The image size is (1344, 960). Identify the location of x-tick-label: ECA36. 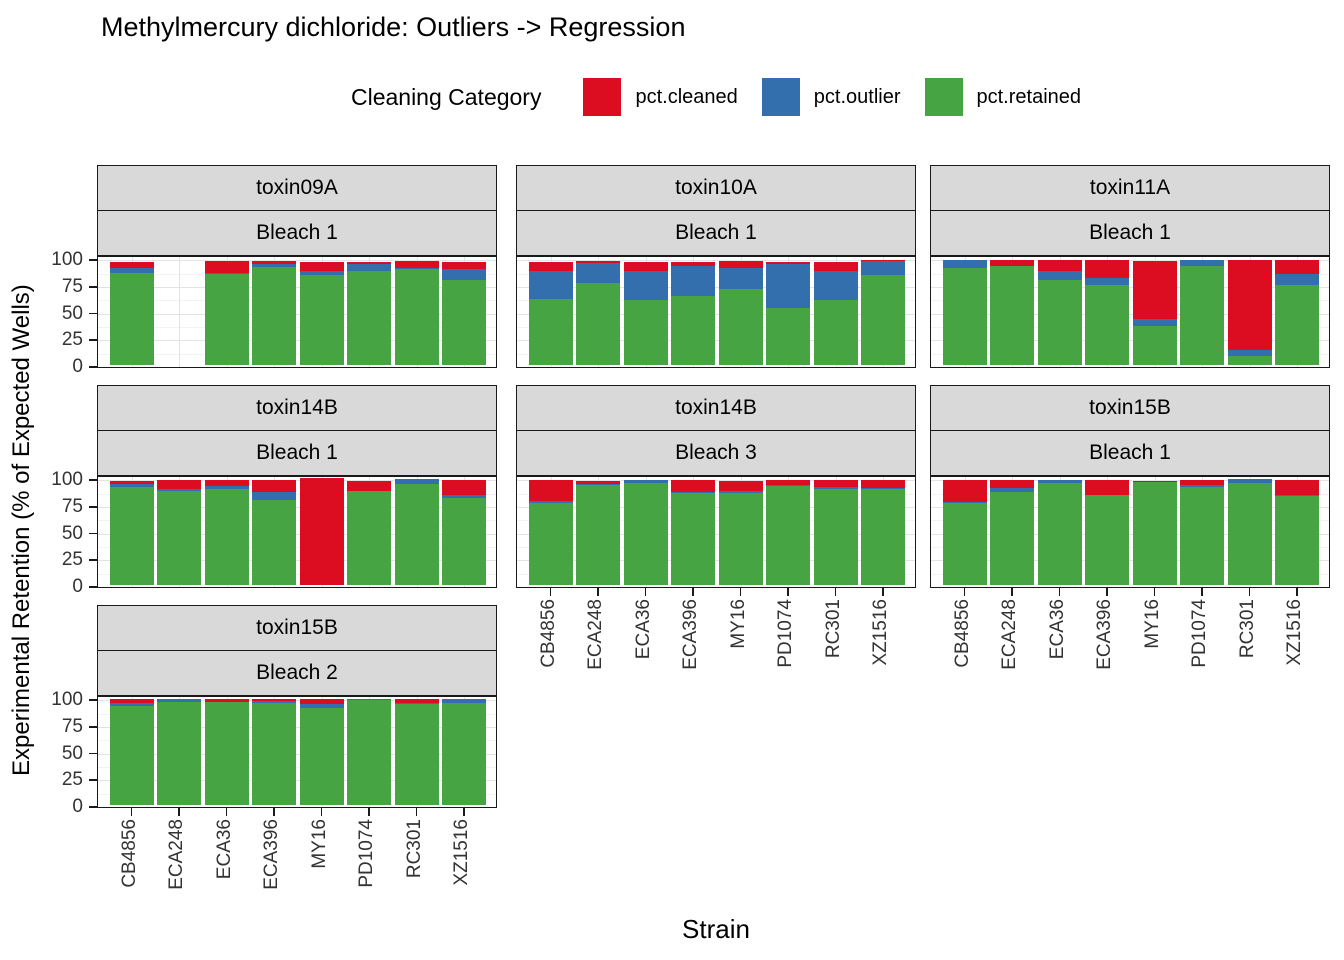
(1057, 629).